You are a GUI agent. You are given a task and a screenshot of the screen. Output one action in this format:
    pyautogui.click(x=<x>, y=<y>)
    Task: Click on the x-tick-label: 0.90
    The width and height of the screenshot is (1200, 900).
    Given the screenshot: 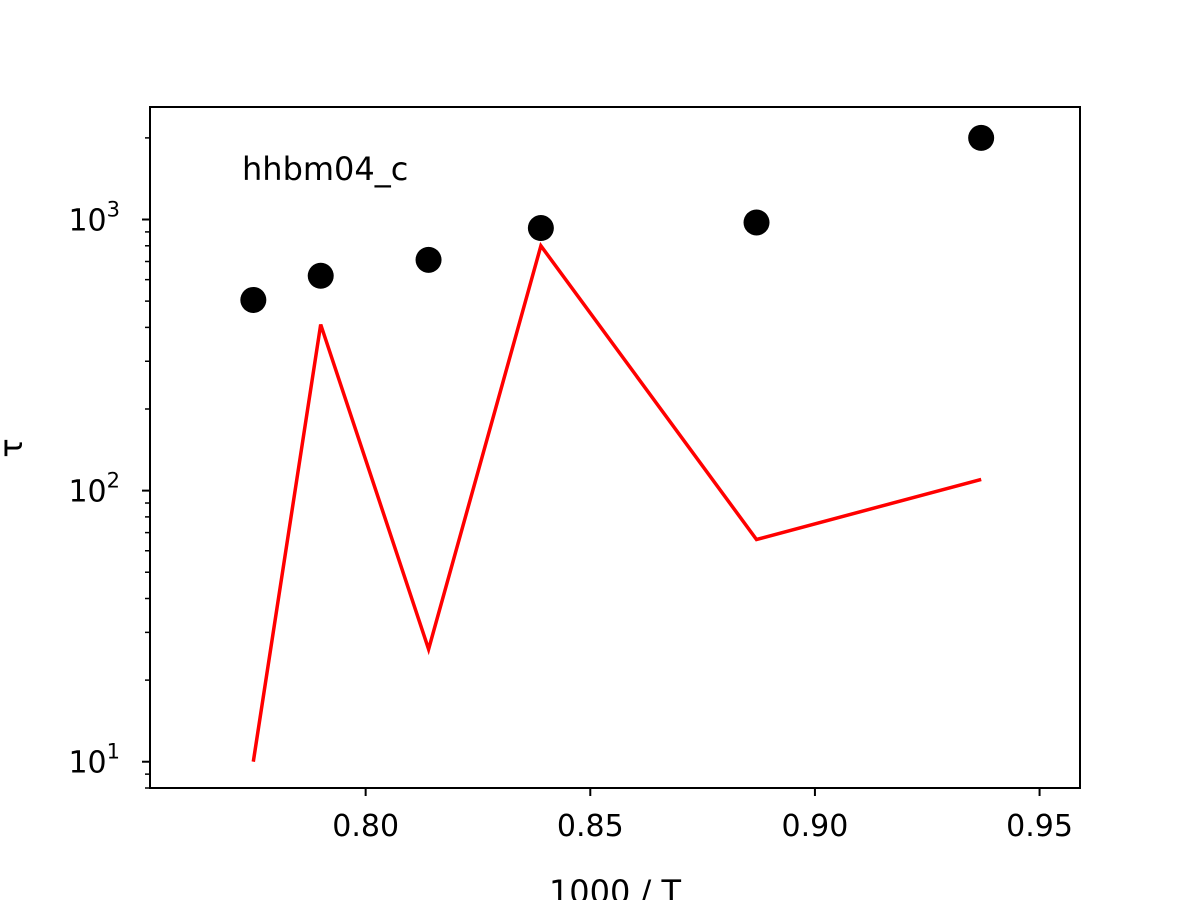 What is the action you would take?
    pyautogui.click(x=815, y=826)
    